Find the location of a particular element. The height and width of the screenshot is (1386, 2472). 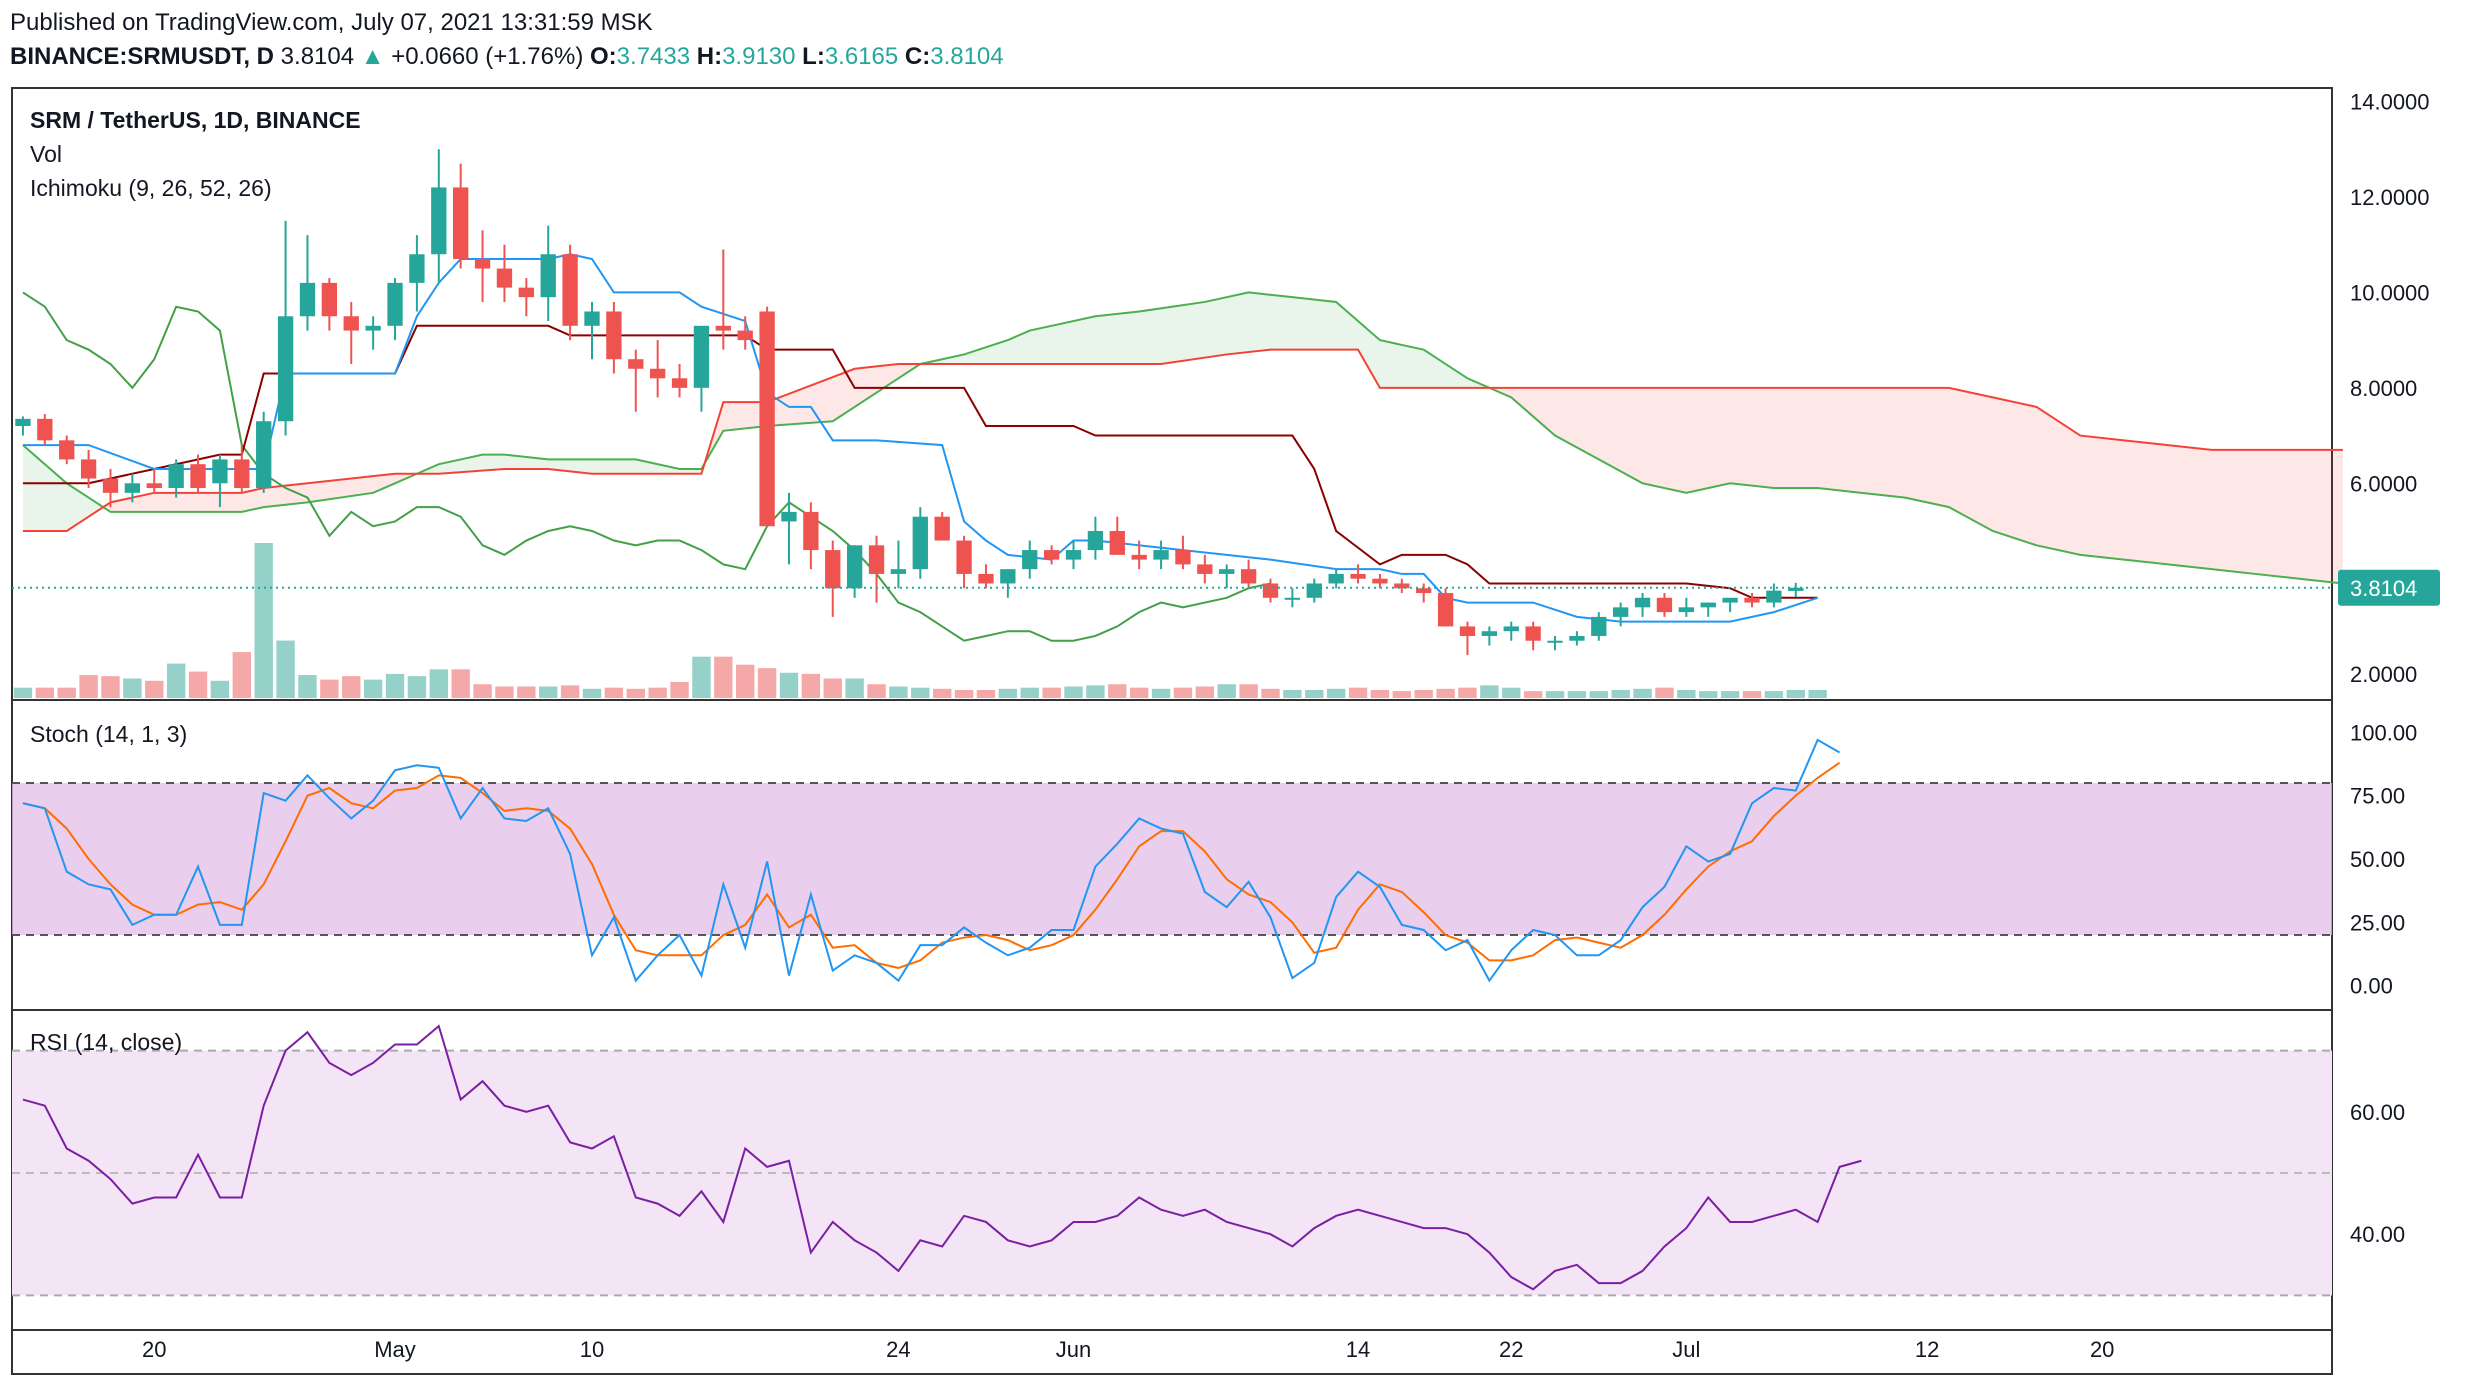

symbol-name: BINANCE:SRMUSDT, D is located at coordinates (142, 56).